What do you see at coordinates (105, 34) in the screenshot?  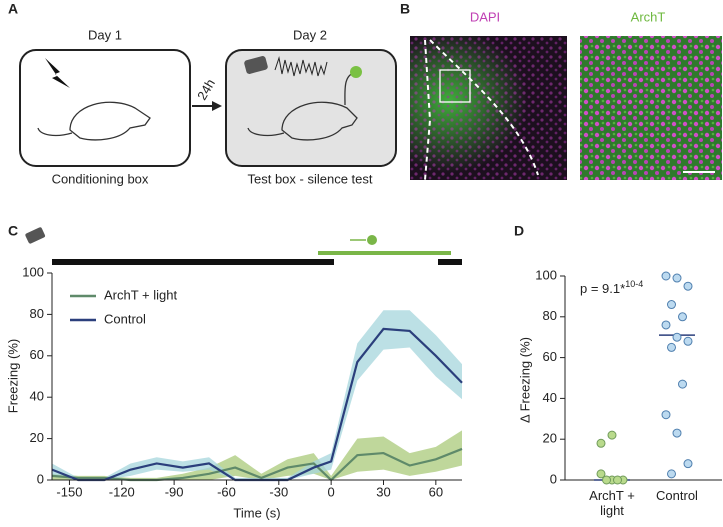 I see `day-label: Day 1` at bounding box center [105, 34].